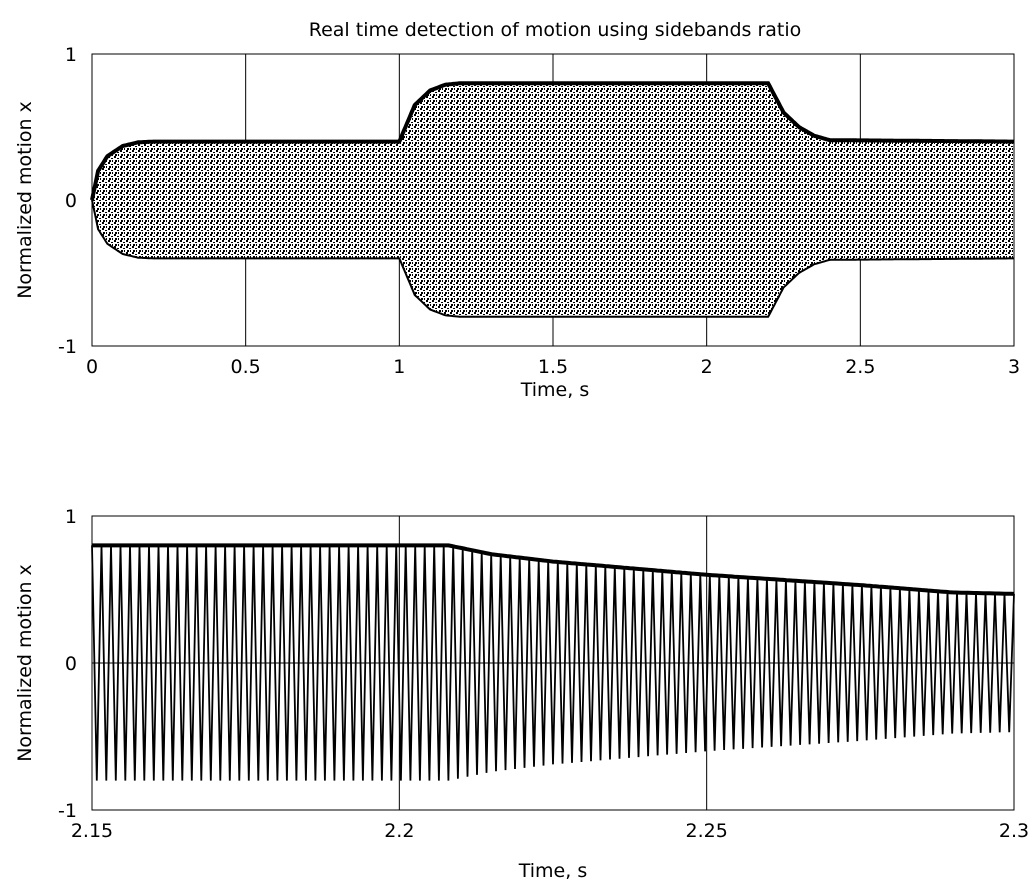  What do you see at coordinates (92, 367) in the screenshot?
I see `top-x-tick-label: 0` at bounding box center [92, 367].